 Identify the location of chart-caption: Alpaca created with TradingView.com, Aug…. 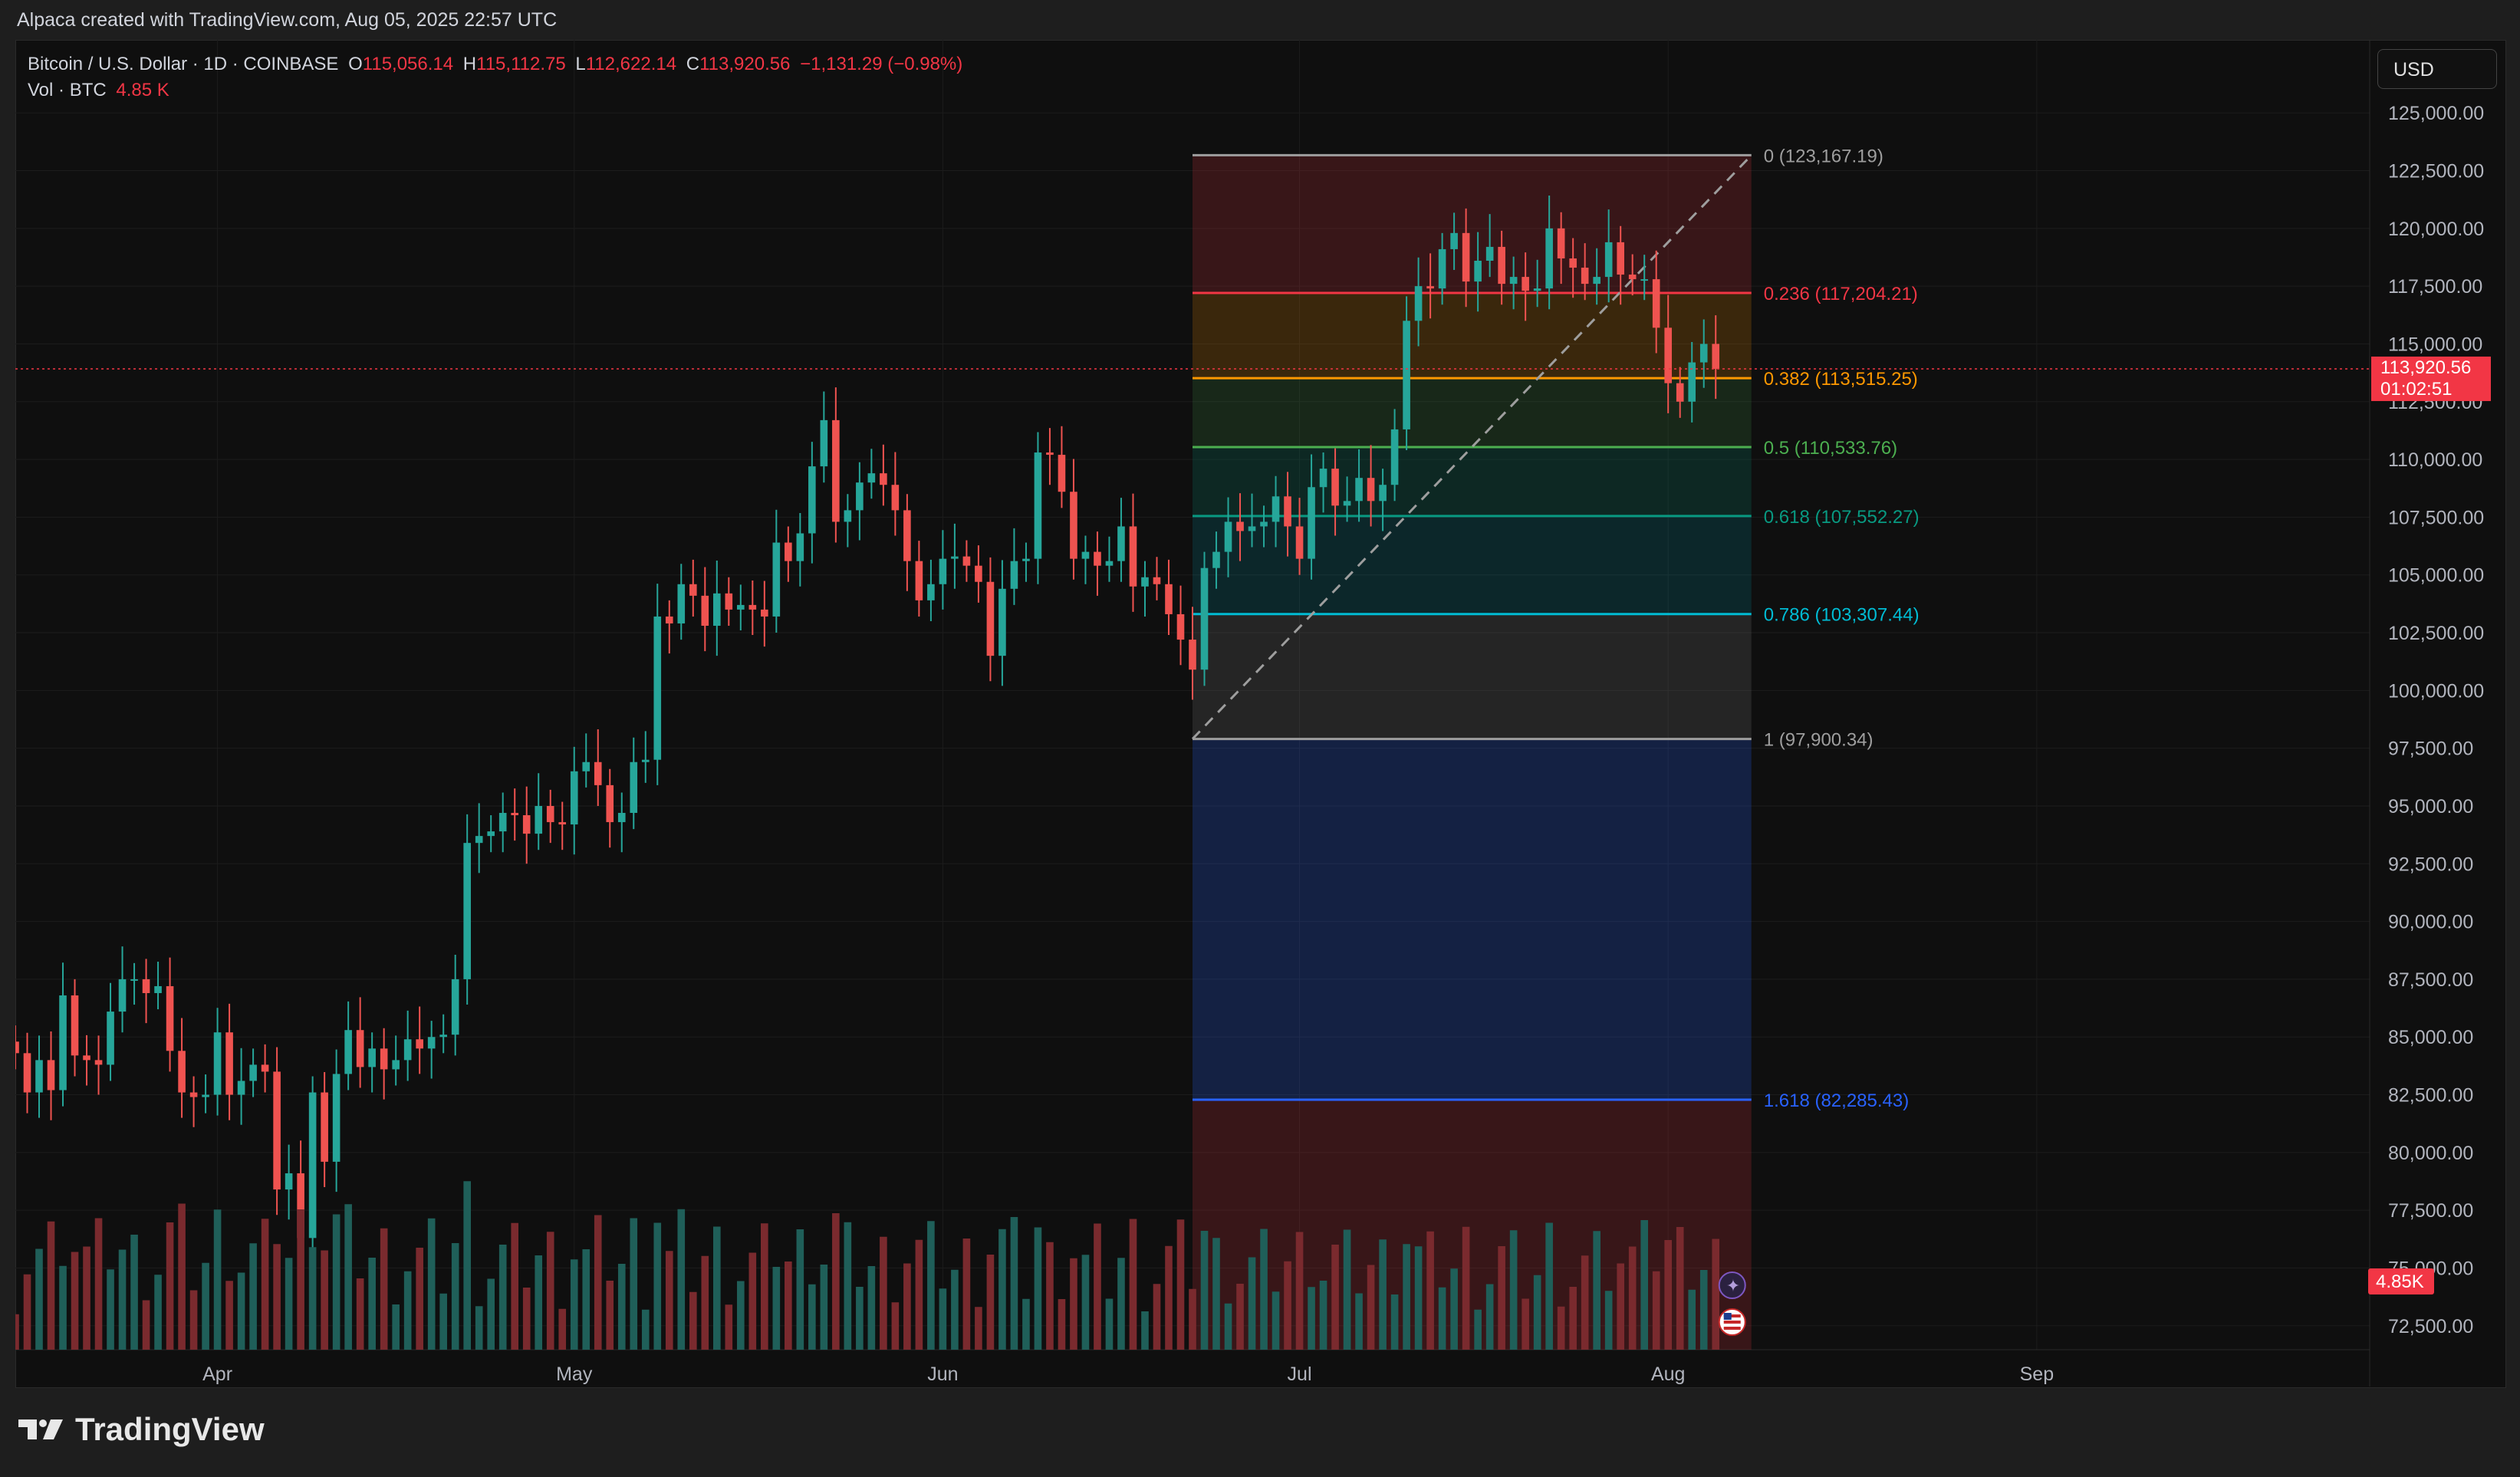
(287, 20).